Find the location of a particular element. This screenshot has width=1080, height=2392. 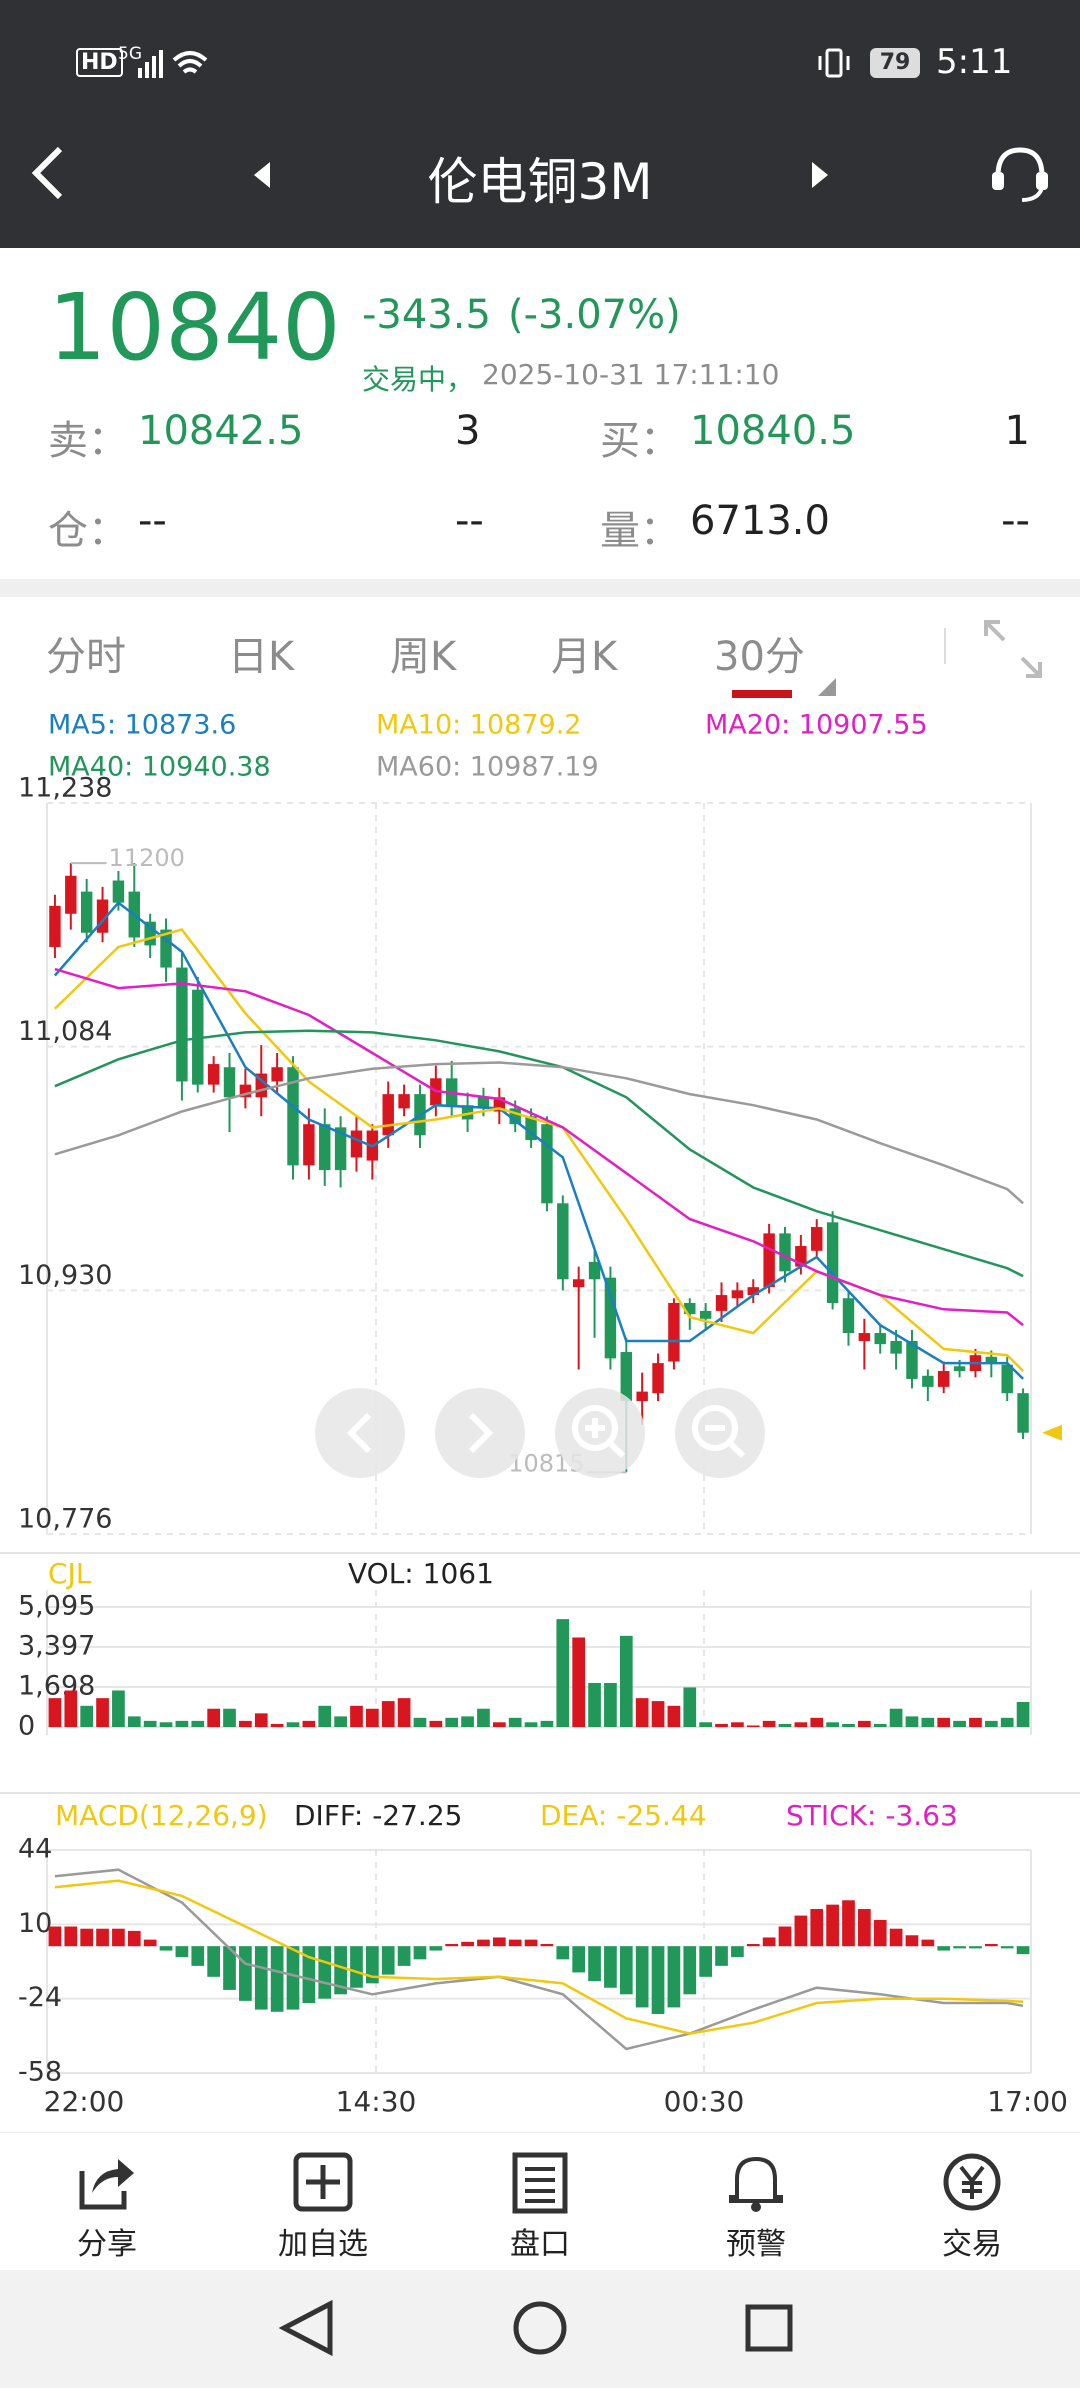

orderbook-icon is located at coordinates (540, 2182).